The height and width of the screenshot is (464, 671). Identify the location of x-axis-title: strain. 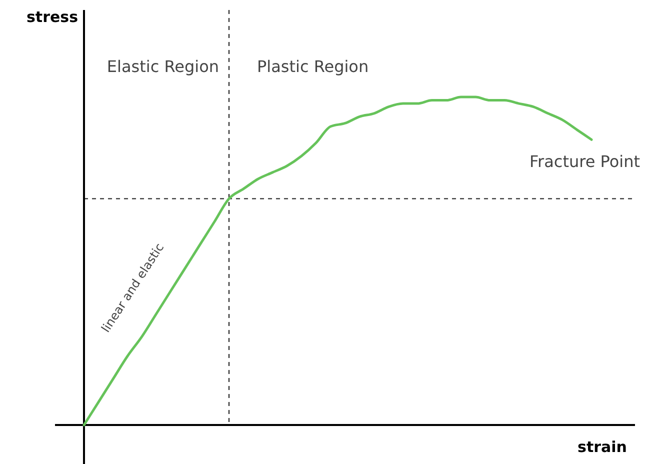
(602, 447).